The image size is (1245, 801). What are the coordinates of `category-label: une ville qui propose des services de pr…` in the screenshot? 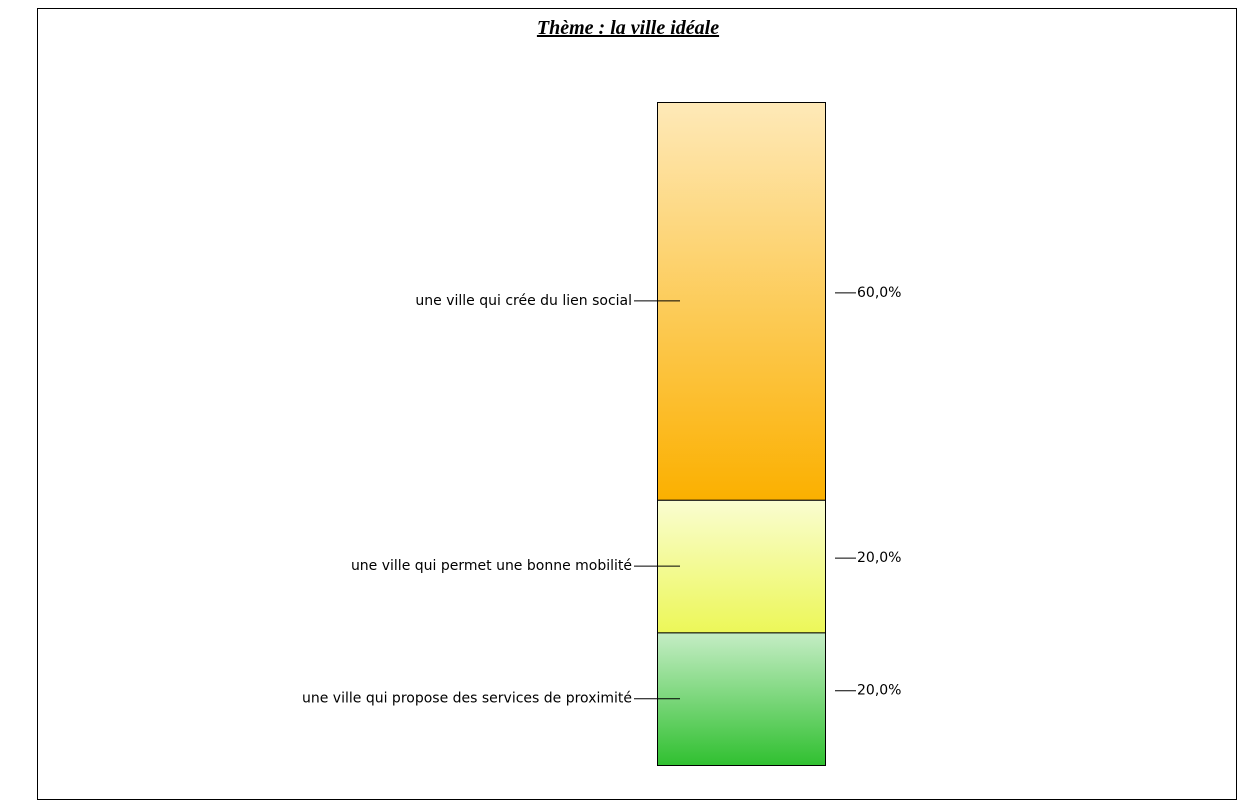 It's located at (467, 699).